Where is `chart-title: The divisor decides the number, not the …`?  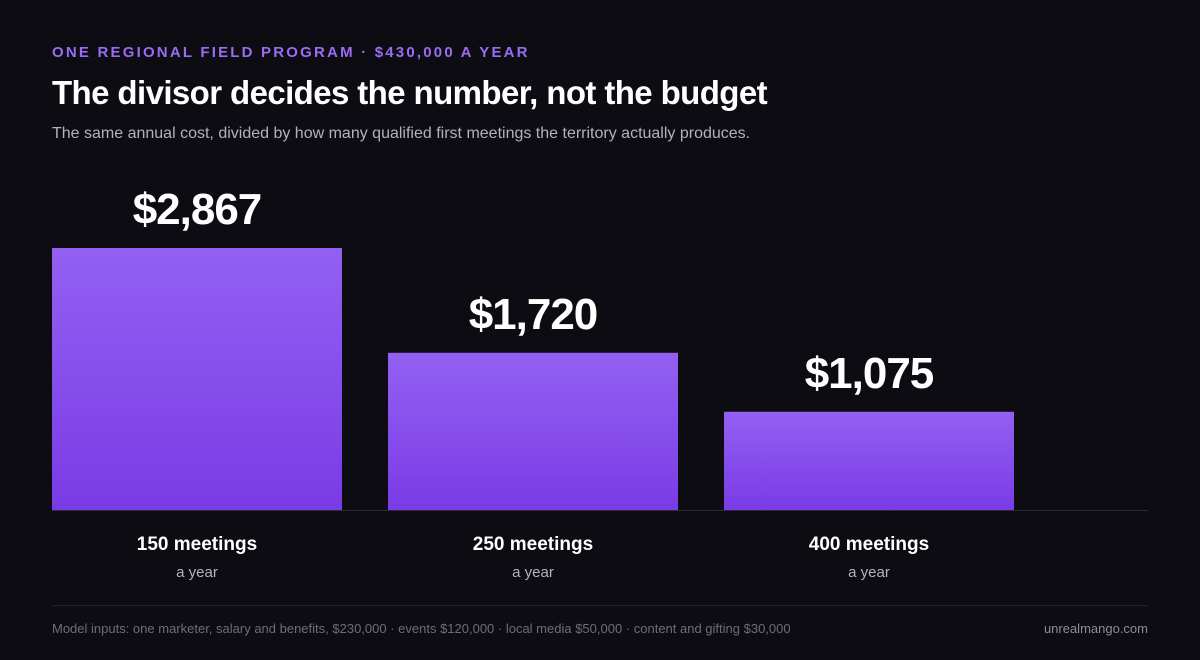 chart-title: The divisor decides the number, not the … is located at coordinates (410, 92).